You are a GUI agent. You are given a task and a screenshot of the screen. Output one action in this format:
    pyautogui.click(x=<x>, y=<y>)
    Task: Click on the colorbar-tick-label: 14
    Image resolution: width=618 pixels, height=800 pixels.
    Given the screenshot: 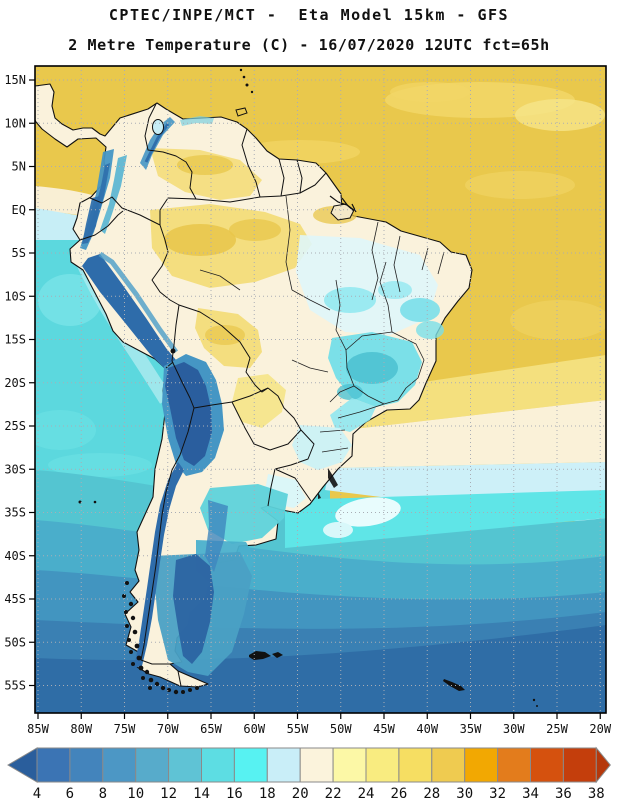 What is the action you would take?
    pyautogui.click(x=201, y=793)
    